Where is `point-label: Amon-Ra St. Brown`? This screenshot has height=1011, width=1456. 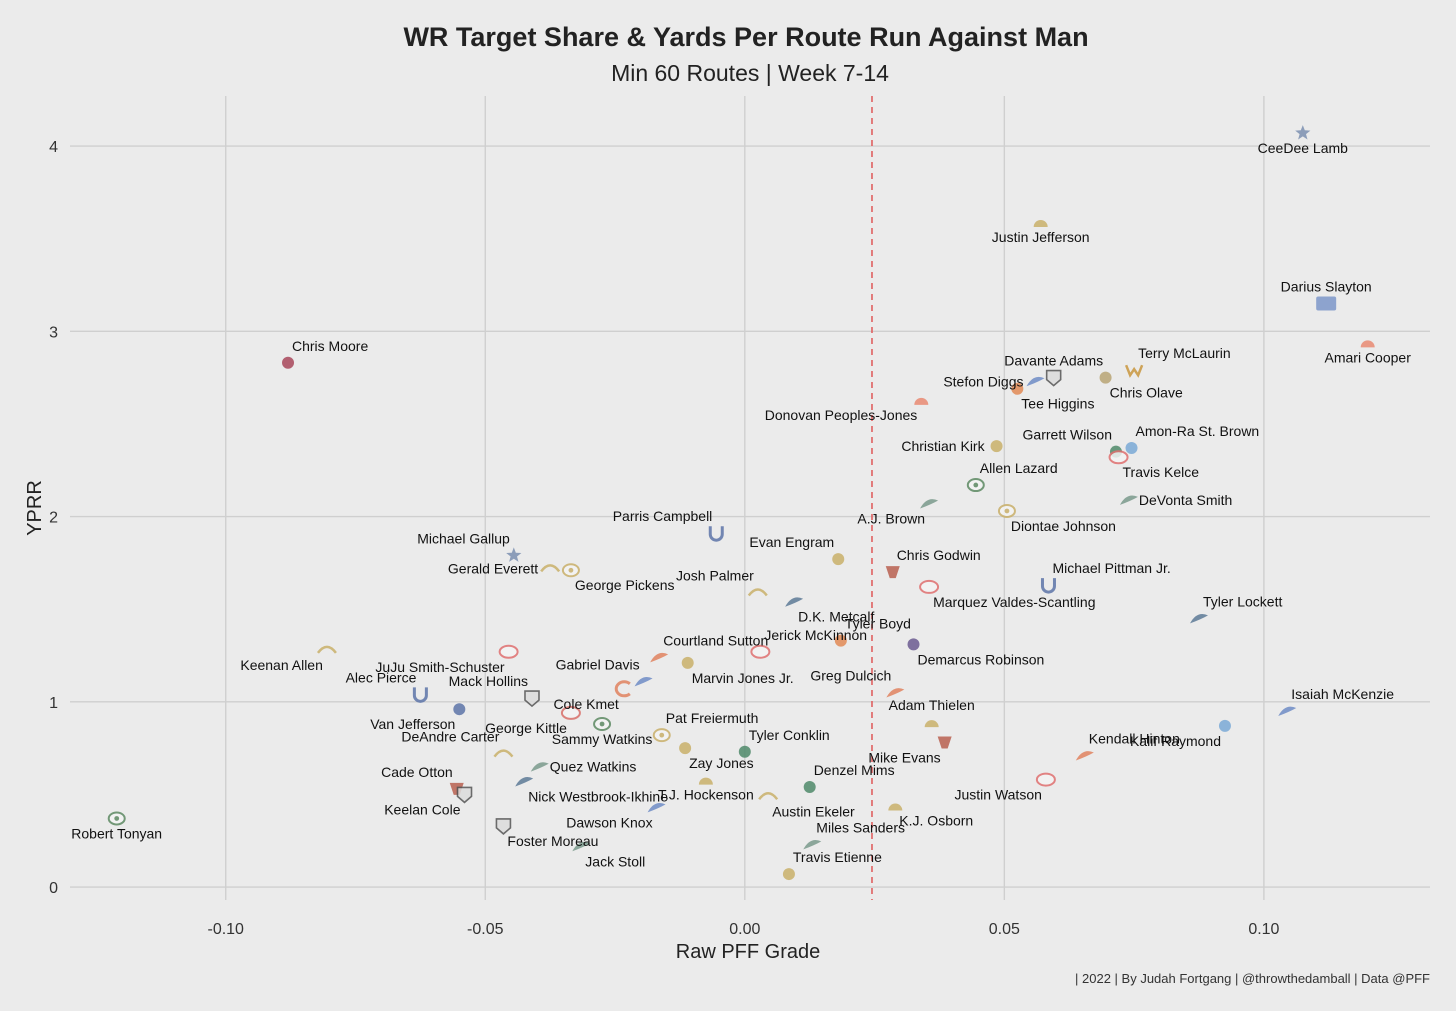 point-label: Amon-Ra St. Brown is located at coordinates (1198, 431).